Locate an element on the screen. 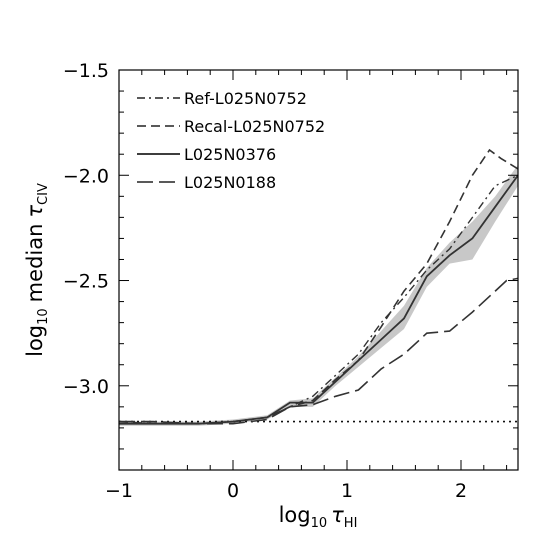 The image size is (540, 540). x-tick-label-2: 1 is located at coordinates (347, 491).